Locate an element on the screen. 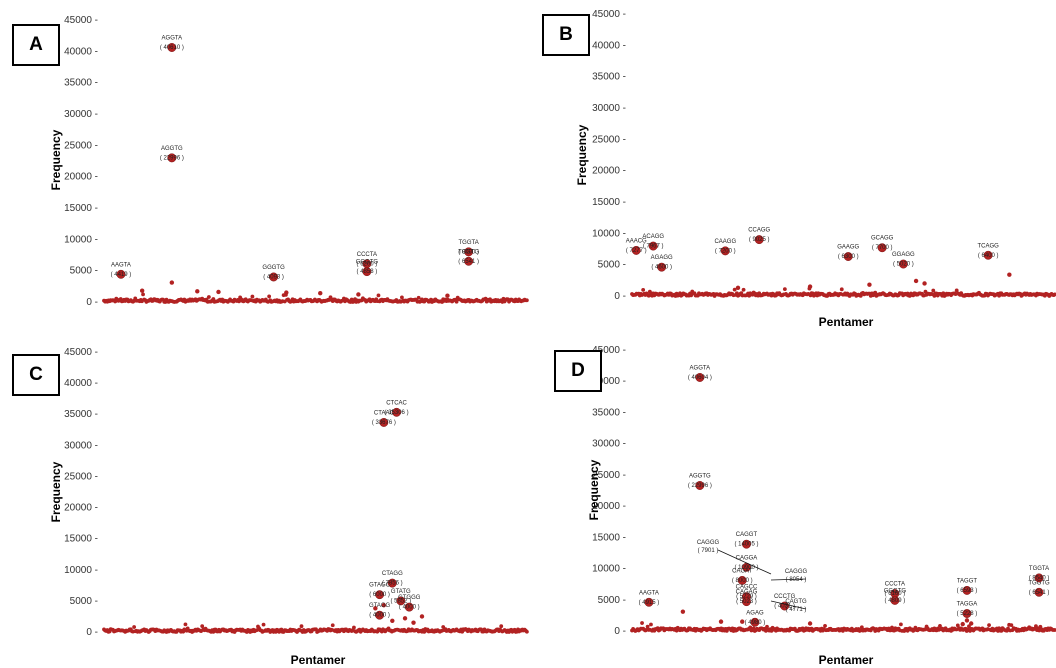 Image resolution: width=1056 pixels, height=668 pixels. point-value: ( 5228 ) is located at coordinates (967, 614).